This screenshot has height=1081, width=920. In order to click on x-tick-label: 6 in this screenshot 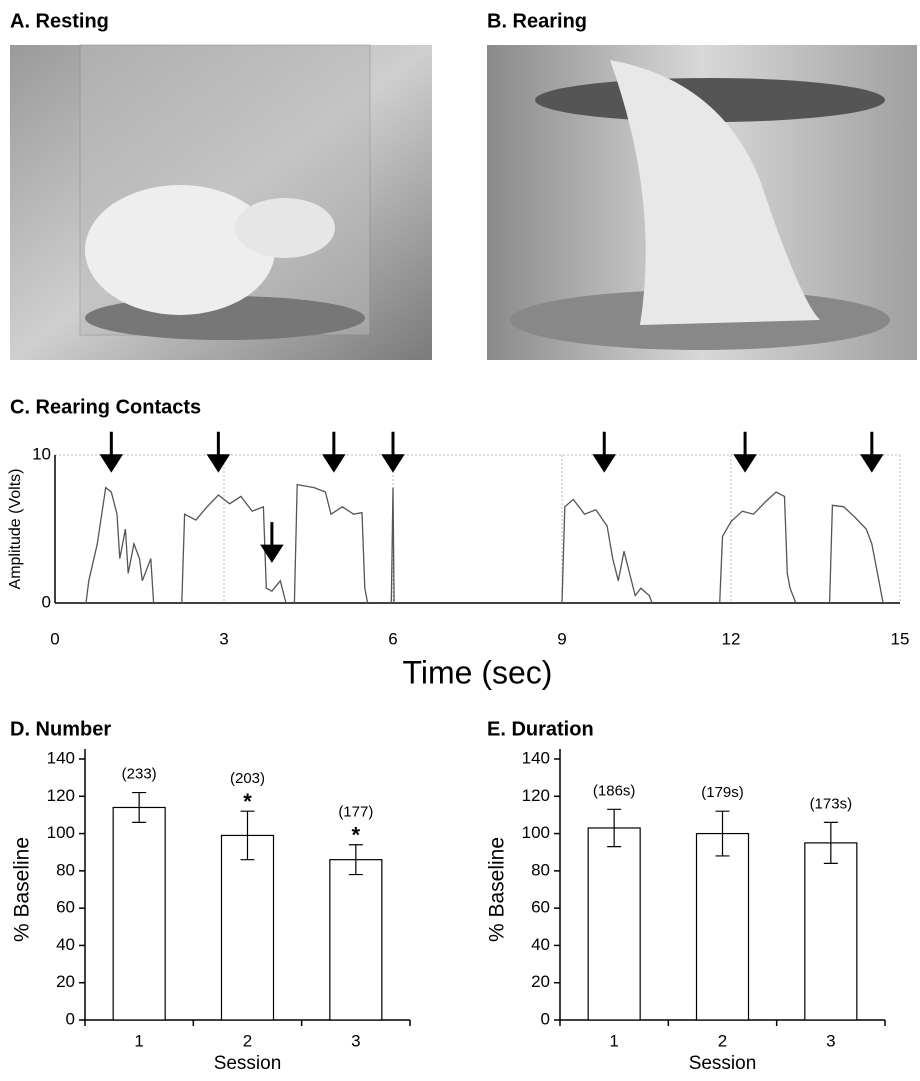, I will do `click(392, 638)`.